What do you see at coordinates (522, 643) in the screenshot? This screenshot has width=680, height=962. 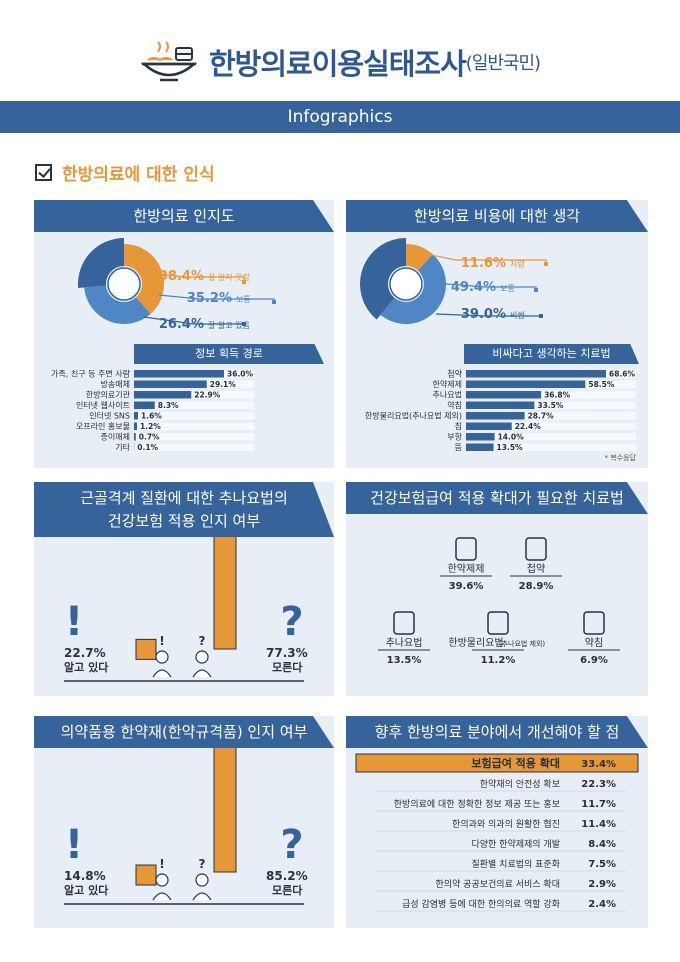 I see `treatment-note: (추나요법 제외)` at bounding box center [522, 643].